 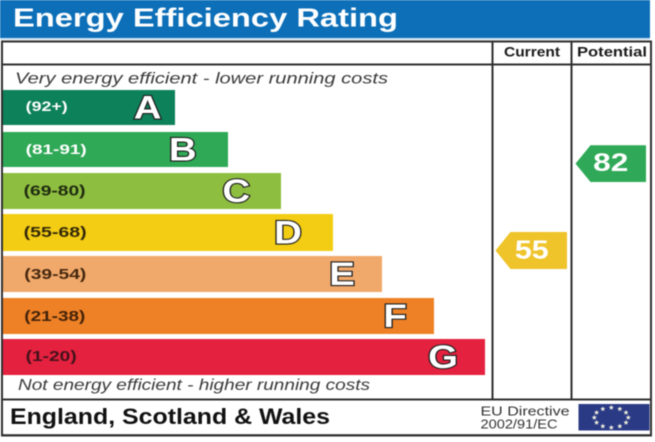 What do you see at coordinates (56, 149) in the screenshot?
I see `svg-text: (81-91)` at bounding box center [56, 149].